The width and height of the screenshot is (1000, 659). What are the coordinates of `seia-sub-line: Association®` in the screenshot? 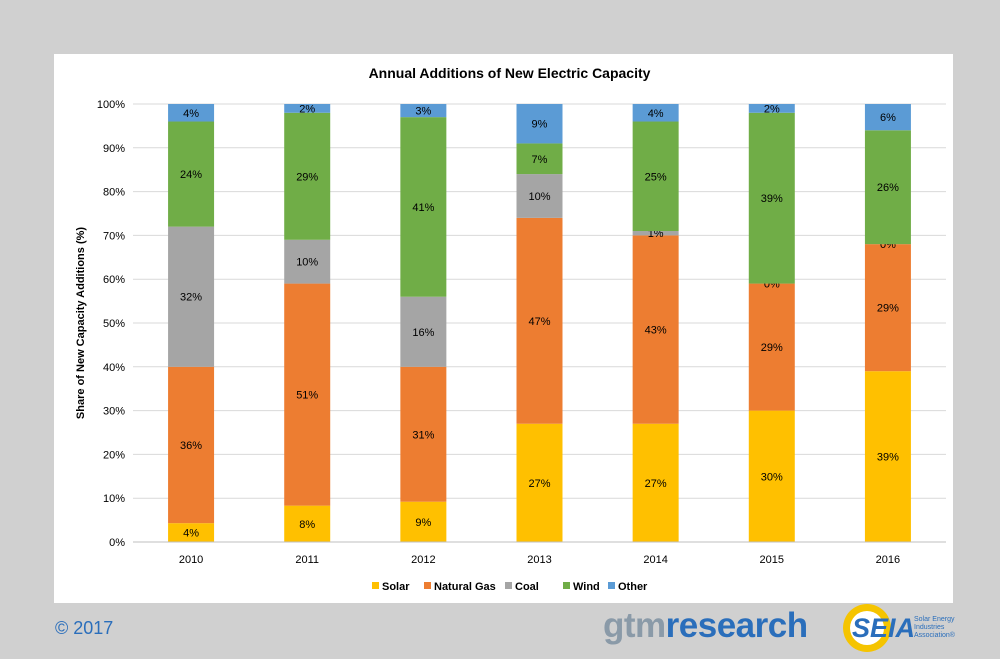 It's located at (934, 635).